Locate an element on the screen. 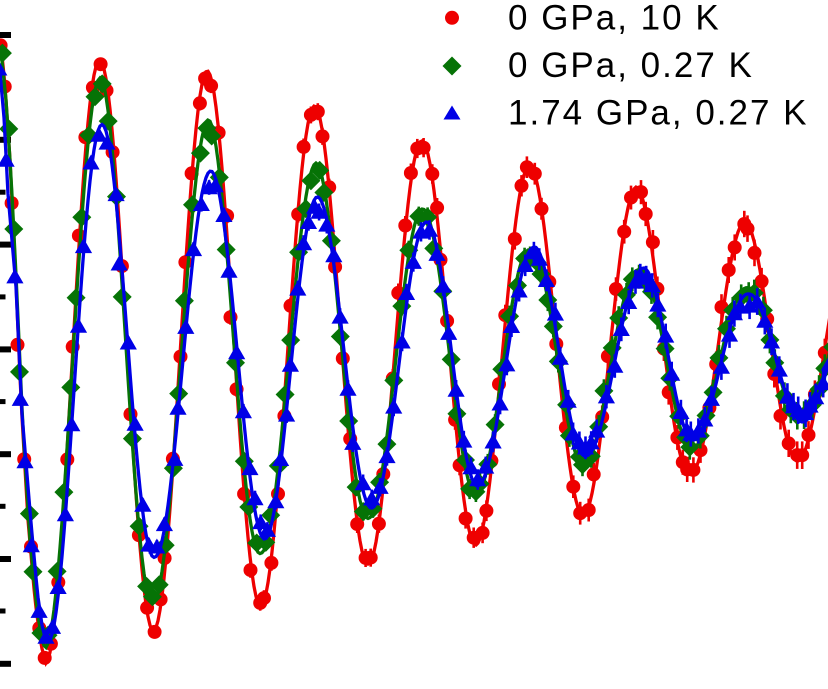  svg-text: 0 GPa, 10 K is located at coordinates (614, 18).